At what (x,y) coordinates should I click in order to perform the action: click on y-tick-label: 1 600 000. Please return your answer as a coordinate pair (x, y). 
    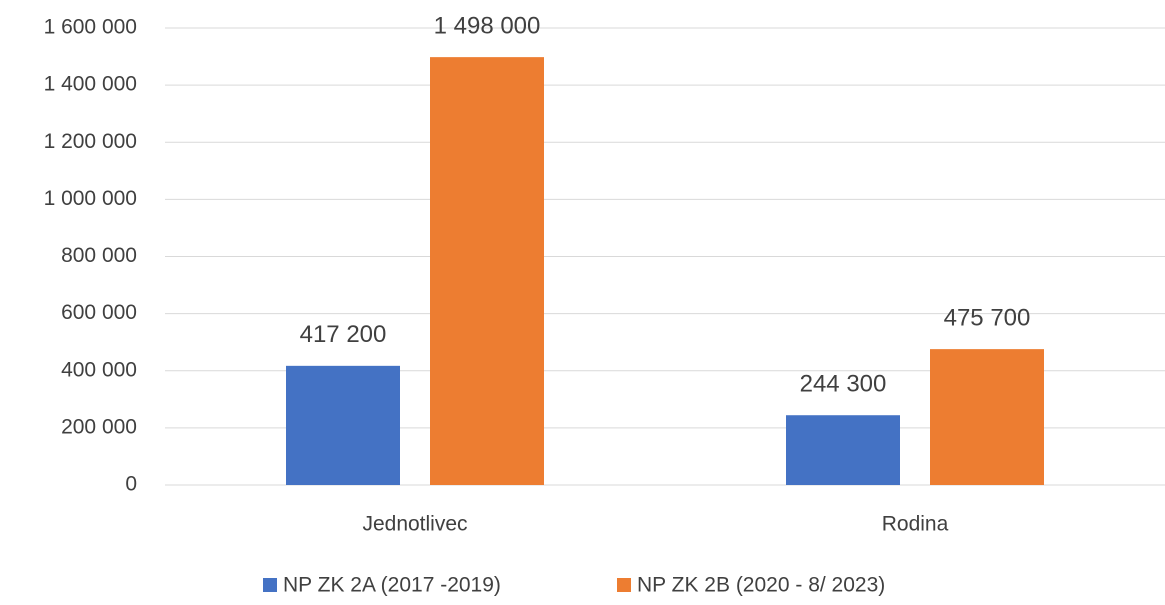
    Looking at the image, I should click on (90, 27).